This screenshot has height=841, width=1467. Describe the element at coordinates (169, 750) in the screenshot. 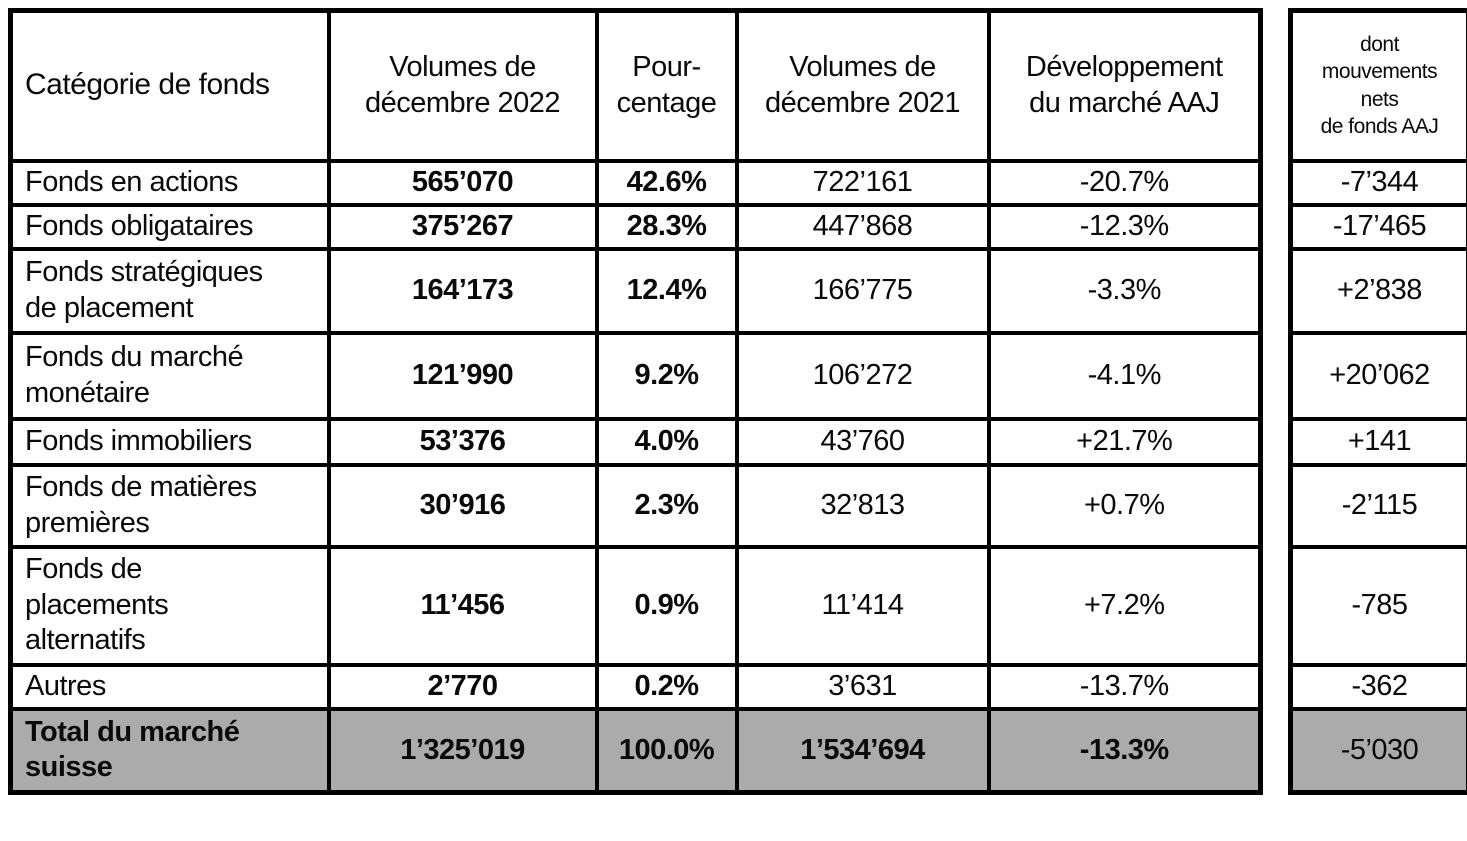

I see `cell-total-label: Total du marché suisse` at that location.